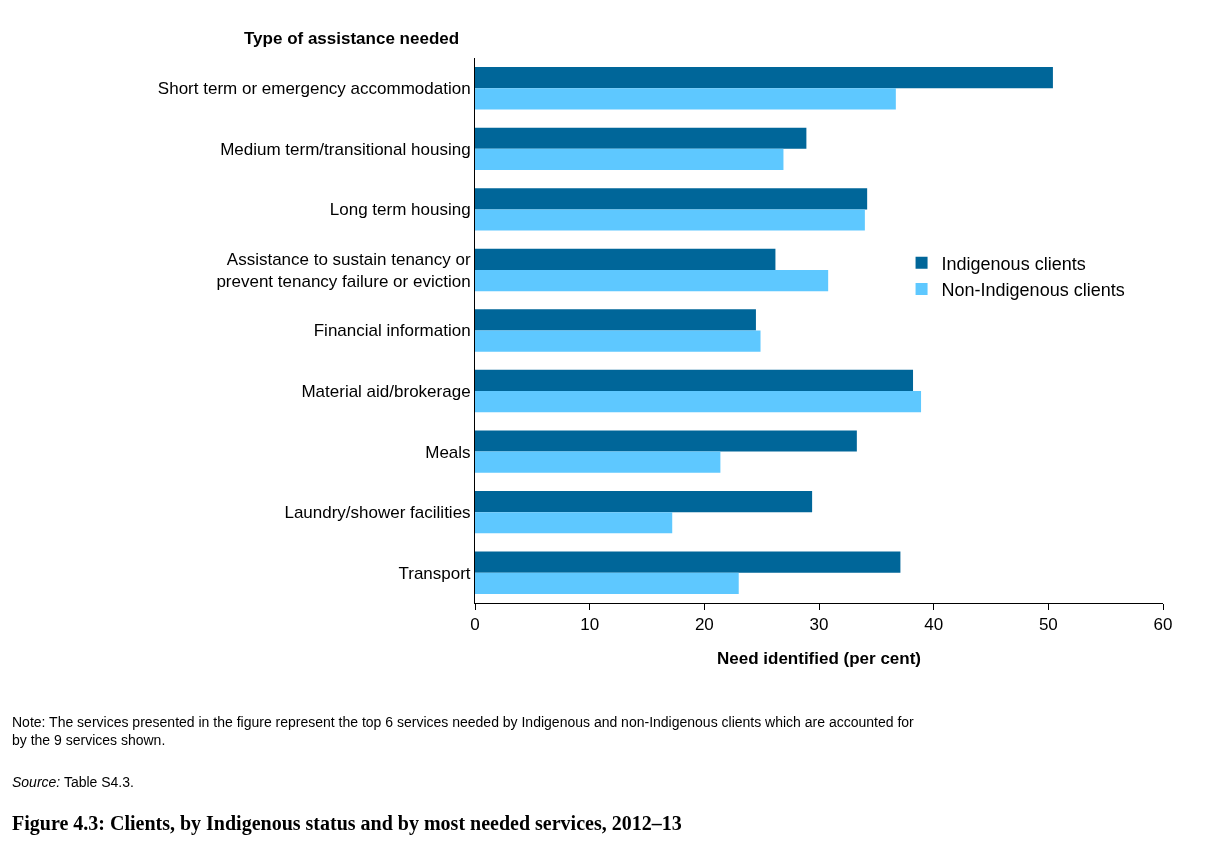  What do you see at coordinates (819, 625) in the screenshot?
I see `x-tick-label: 30` at bounding box center [819, 625].